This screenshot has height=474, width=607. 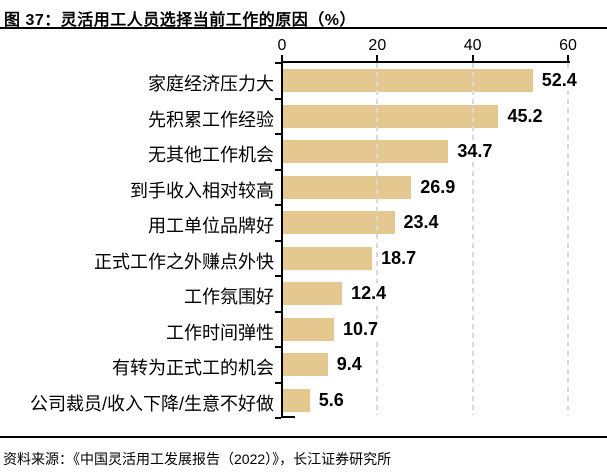 What do you see at coordinates (220, 332) in the screenshot?
I see `category-label: 工作时间弹性` at bounding box center [220, 332].